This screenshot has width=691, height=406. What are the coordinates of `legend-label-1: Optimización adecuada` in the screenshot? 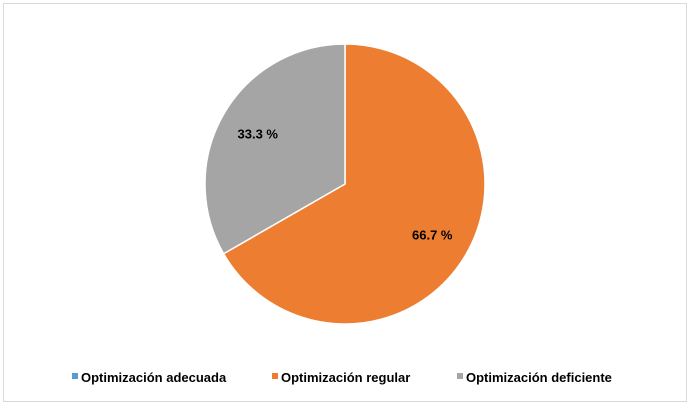 It's located at (154, 377).